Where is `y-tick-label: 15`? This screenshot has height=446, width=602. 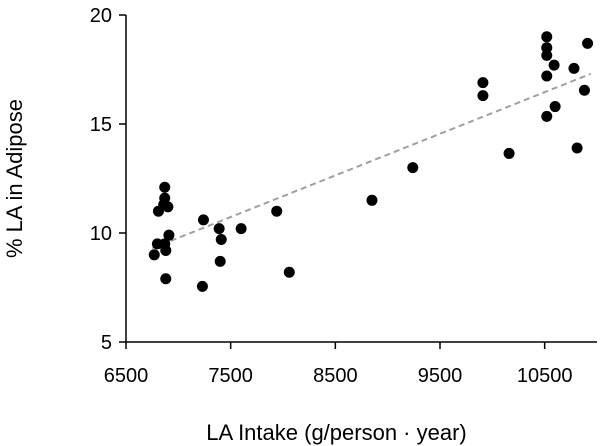
y-tick-label: 15 is located at coordinates (101, 125).